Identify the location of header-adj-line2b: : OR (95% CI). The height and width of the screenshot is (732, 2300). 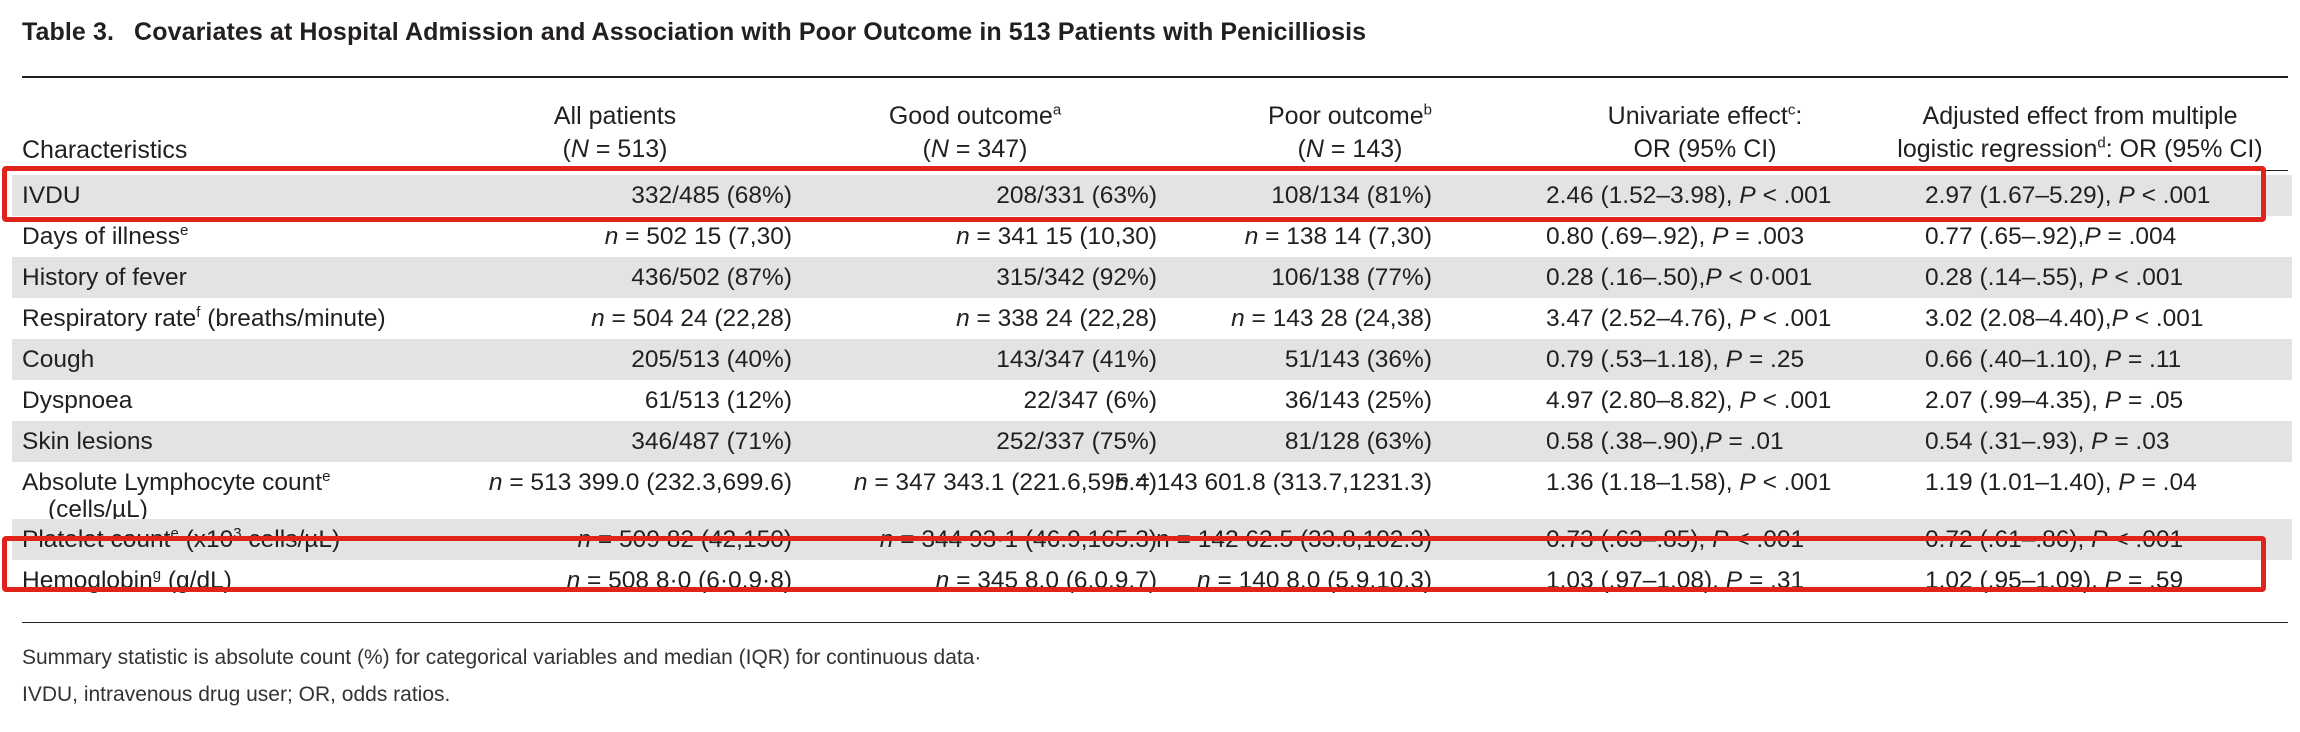
(2184, 149).